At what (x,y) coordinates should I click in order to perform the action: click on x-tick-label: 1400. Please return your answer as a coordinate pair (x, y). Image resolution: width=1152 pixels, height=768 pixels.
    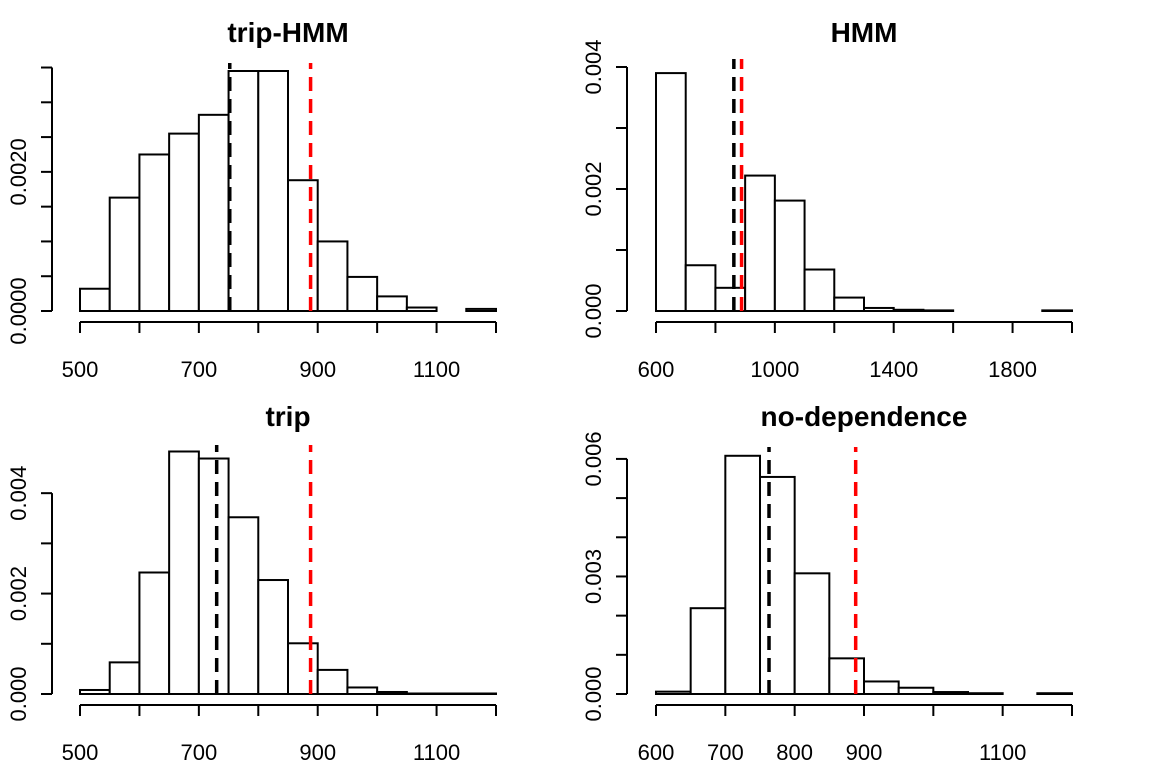
    Looking at the image, I should click on (893, 369).